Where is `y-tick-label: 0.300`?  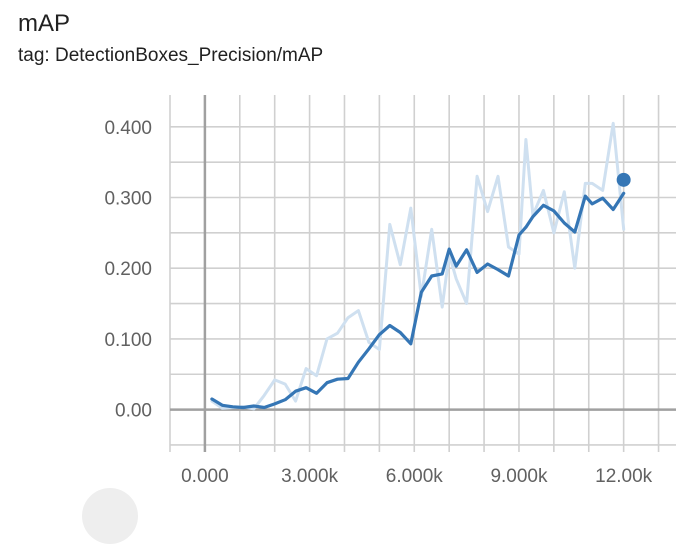 y-tick-label: 0.300 is located at coordinates (128, 199).